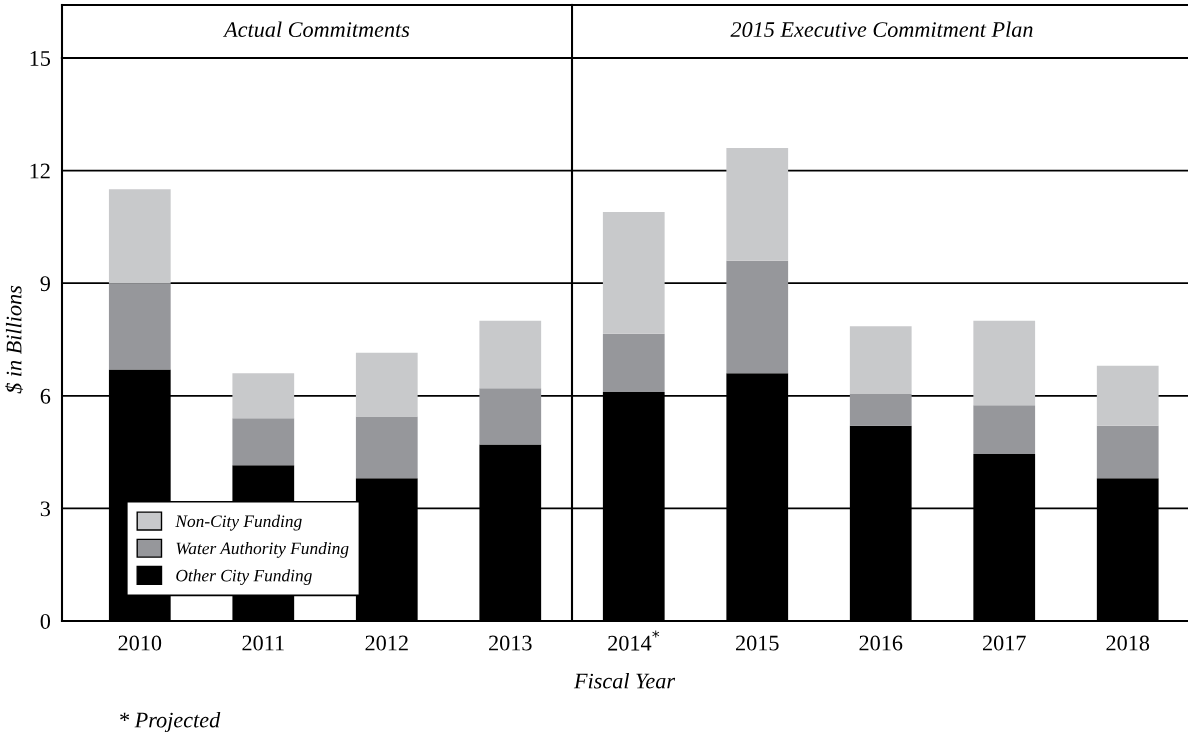  What do you see at coordinates (244, 577) in the screenshot?
I see `legend-label: Other City Funding` at bounding box center [244, 577].